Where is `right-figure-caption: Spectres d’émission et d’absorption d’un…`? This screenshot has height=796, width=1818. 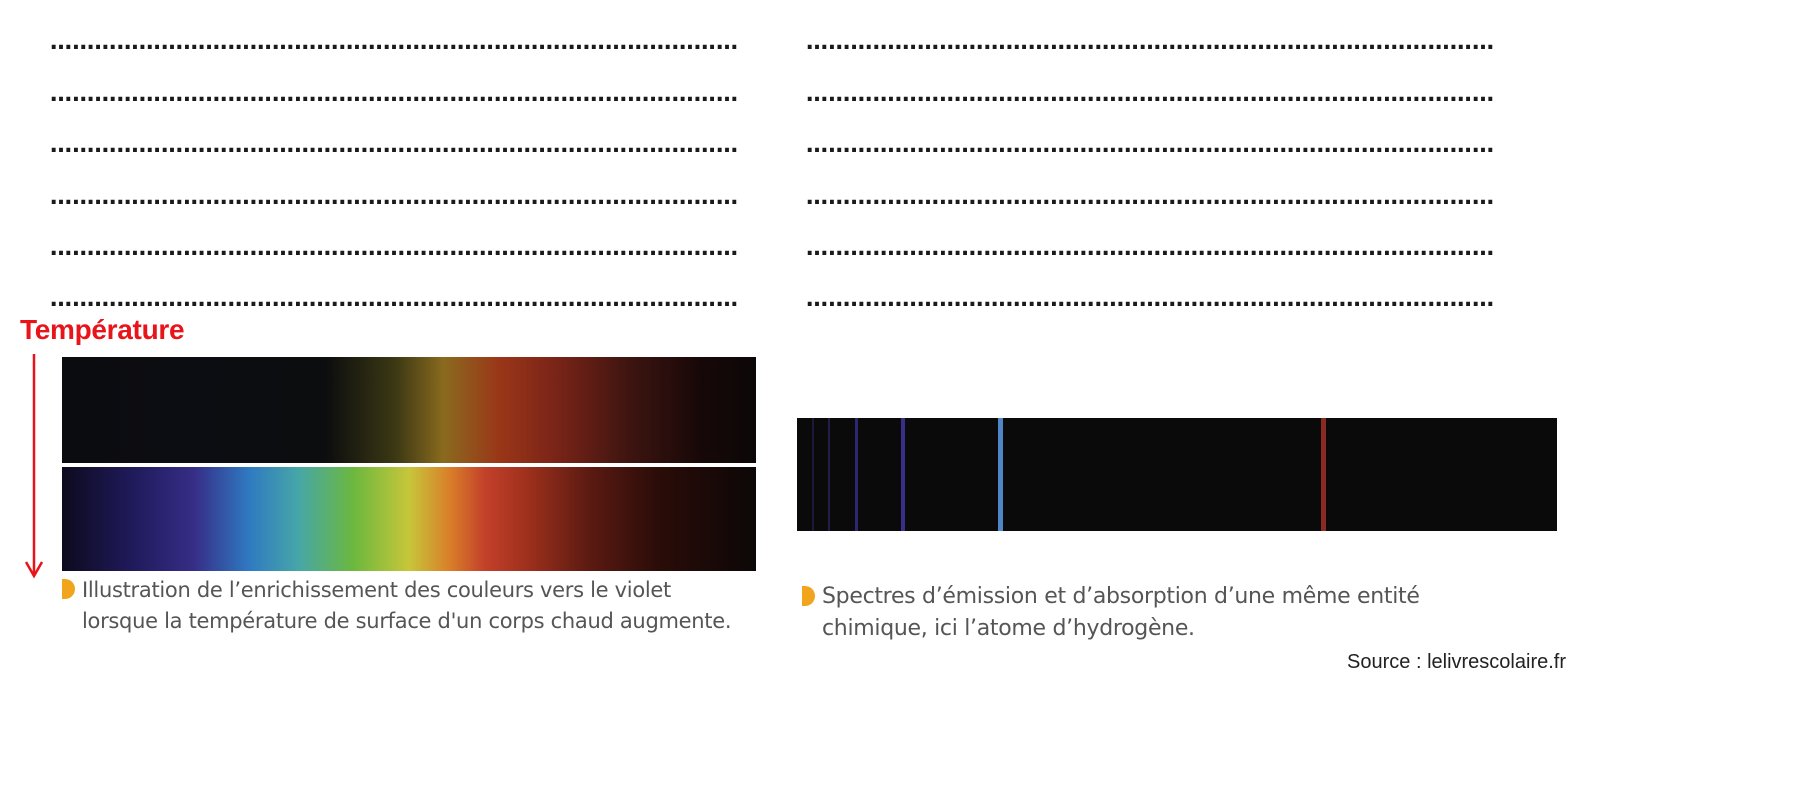
right-figure-caption: Spectres d’émission et d’absorption d’un… is located at coordinates (1192, 613).